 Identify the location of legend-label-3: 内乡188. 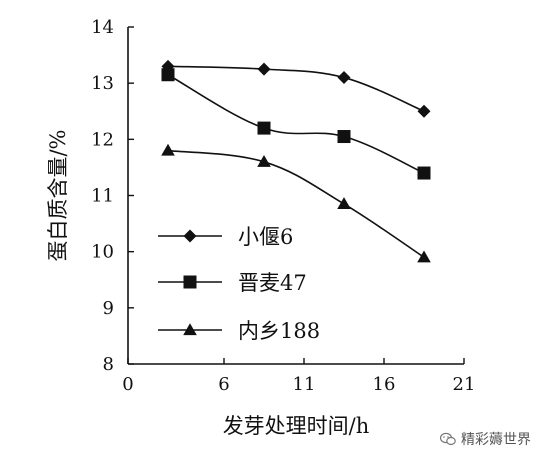
(279, 331).